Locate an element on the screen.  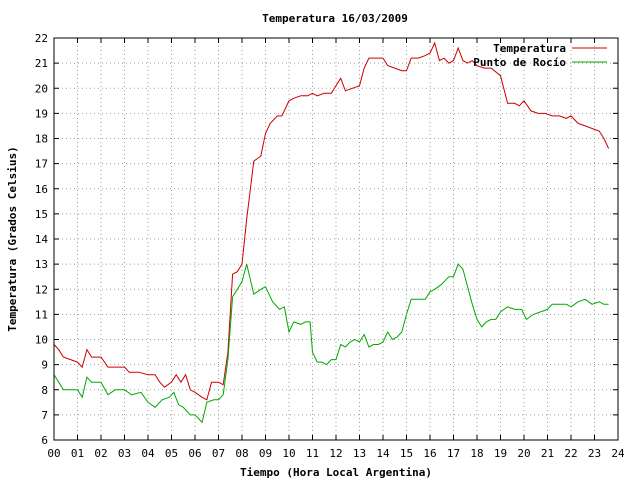
y-tick-label: 7 is located at coordinates (44, 415).